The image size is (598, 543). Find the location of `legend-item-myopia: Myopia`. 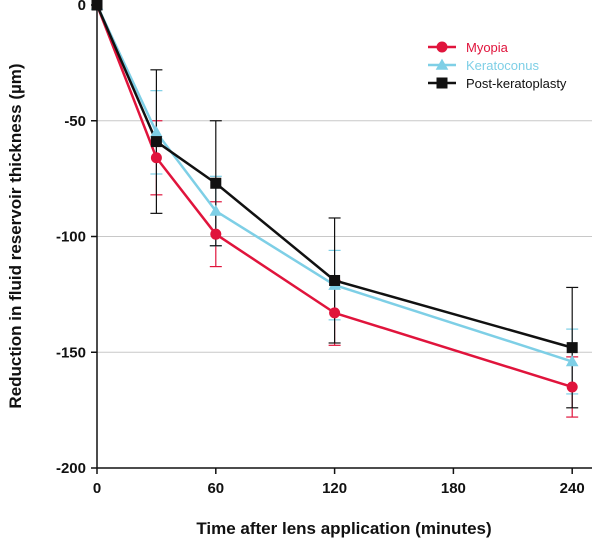

legend-item-myopia: Myopia is located at coordinates (468, 47).